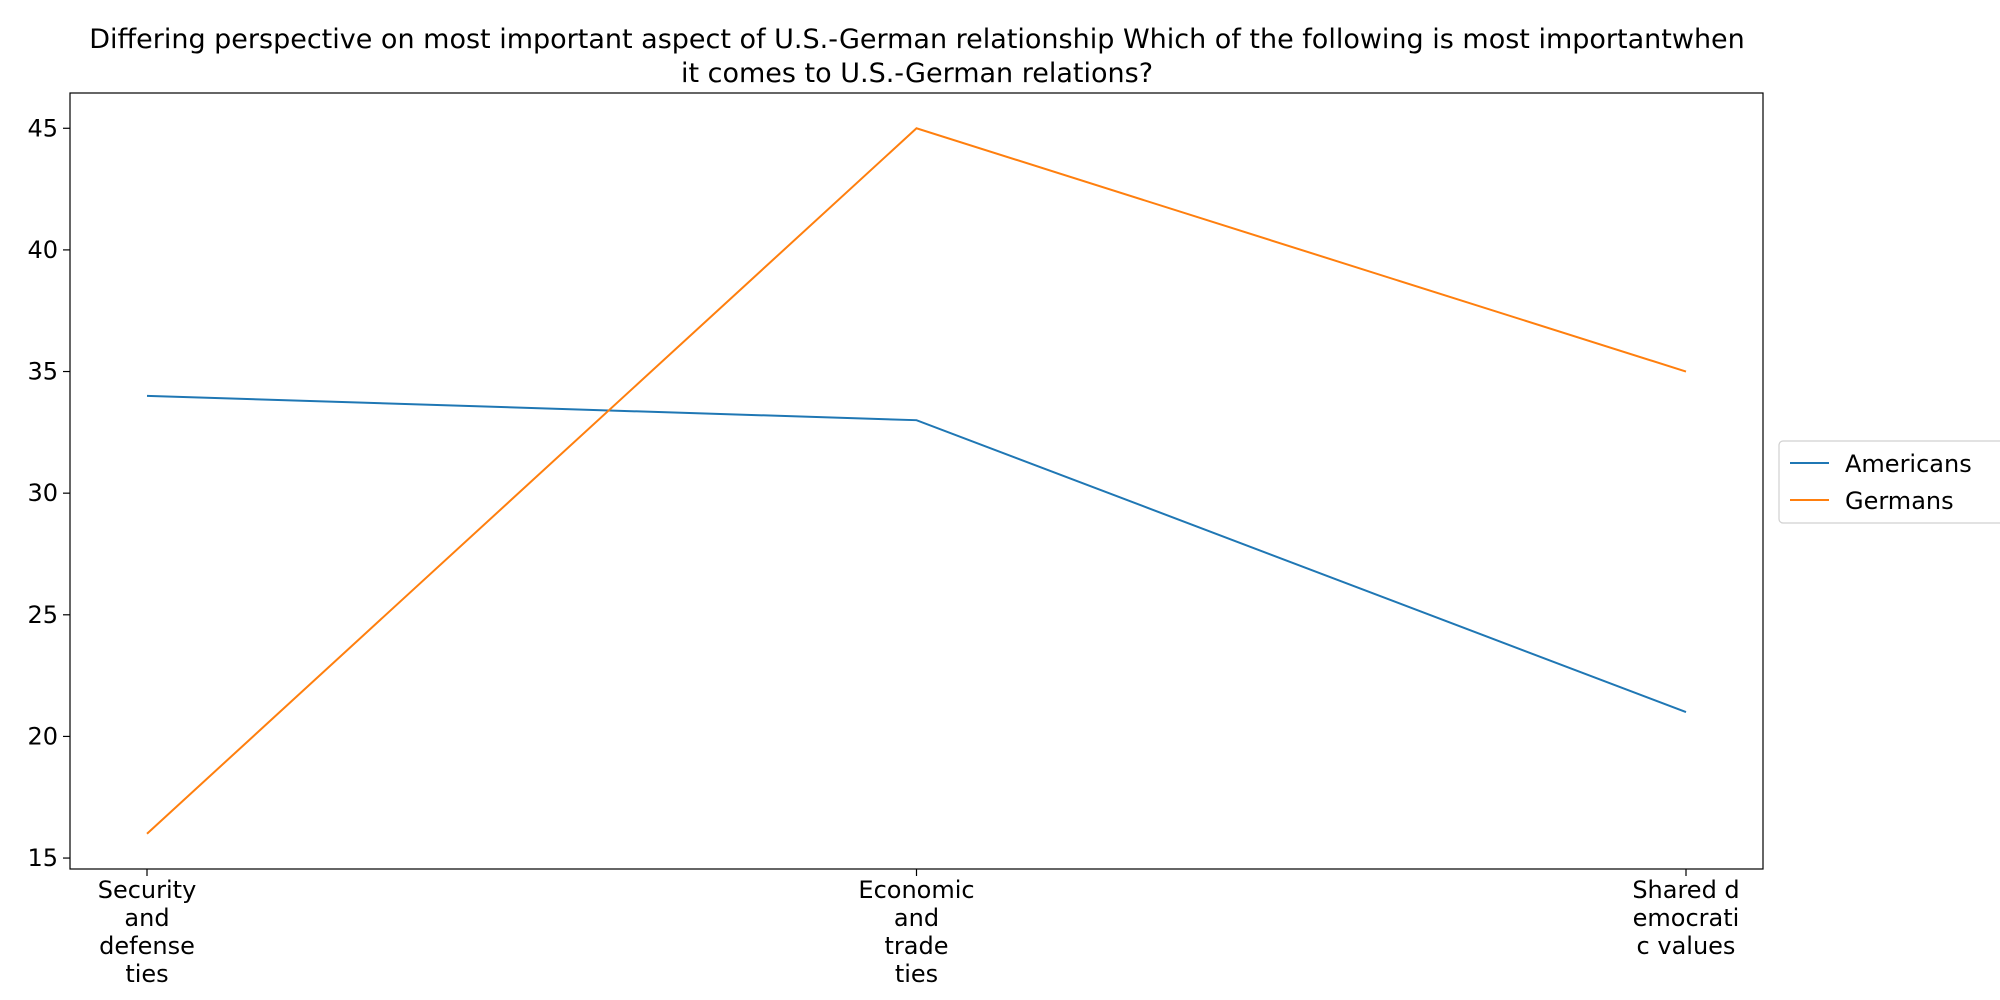 The image size is (2000, 1000). What do you see at coordinates (1685, 918) in the screenshot?
I see `x-tick-label: Shared d emocrati c values` at bounding box center [1685, 918].